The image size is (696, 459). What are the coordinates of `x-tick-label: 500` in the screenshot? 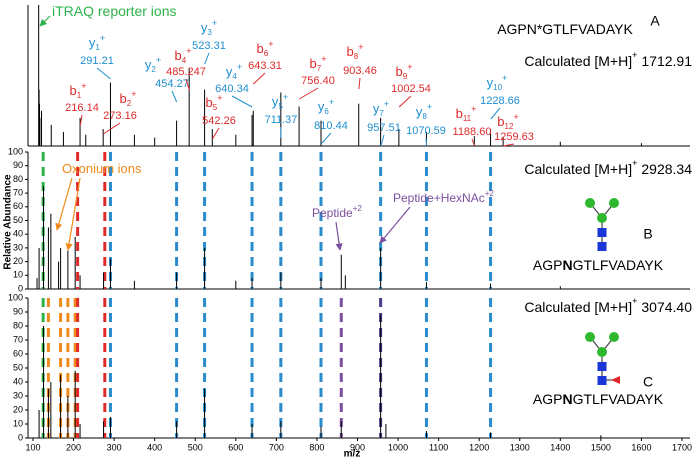 It's located at (195, 447).